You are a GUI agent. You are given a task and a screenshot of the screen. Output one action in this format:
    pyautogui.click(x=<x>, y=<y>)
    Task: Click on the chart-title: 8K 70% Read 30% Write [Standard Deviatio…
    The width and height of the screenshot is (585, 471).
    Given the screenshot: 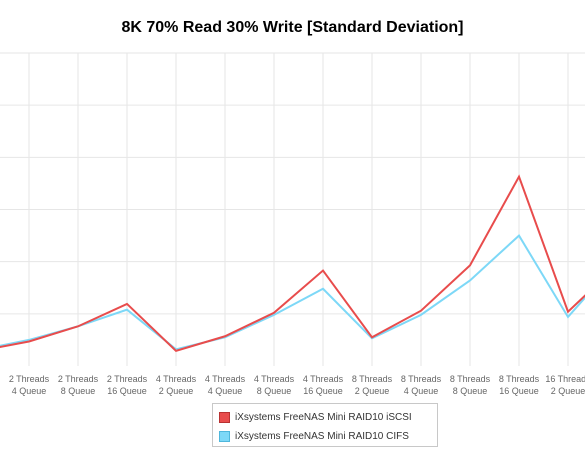 What is the action you would take?
    pyautogui.click(x=292, y=27)
    